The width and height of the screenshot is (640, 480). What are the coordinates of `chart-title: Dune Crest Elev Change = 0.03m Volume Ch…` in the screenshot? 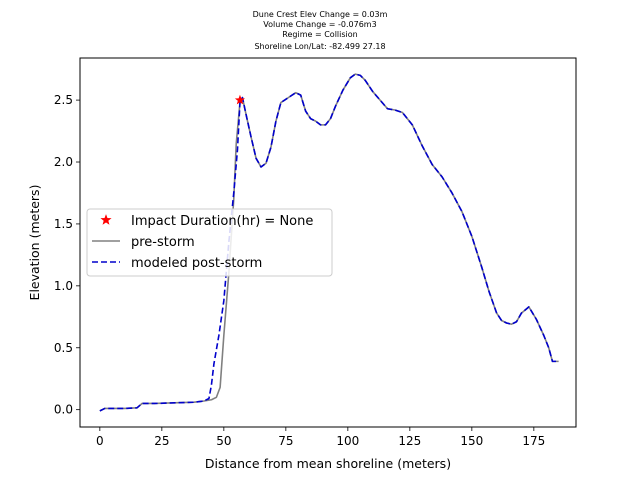 It's located at (320, 30).